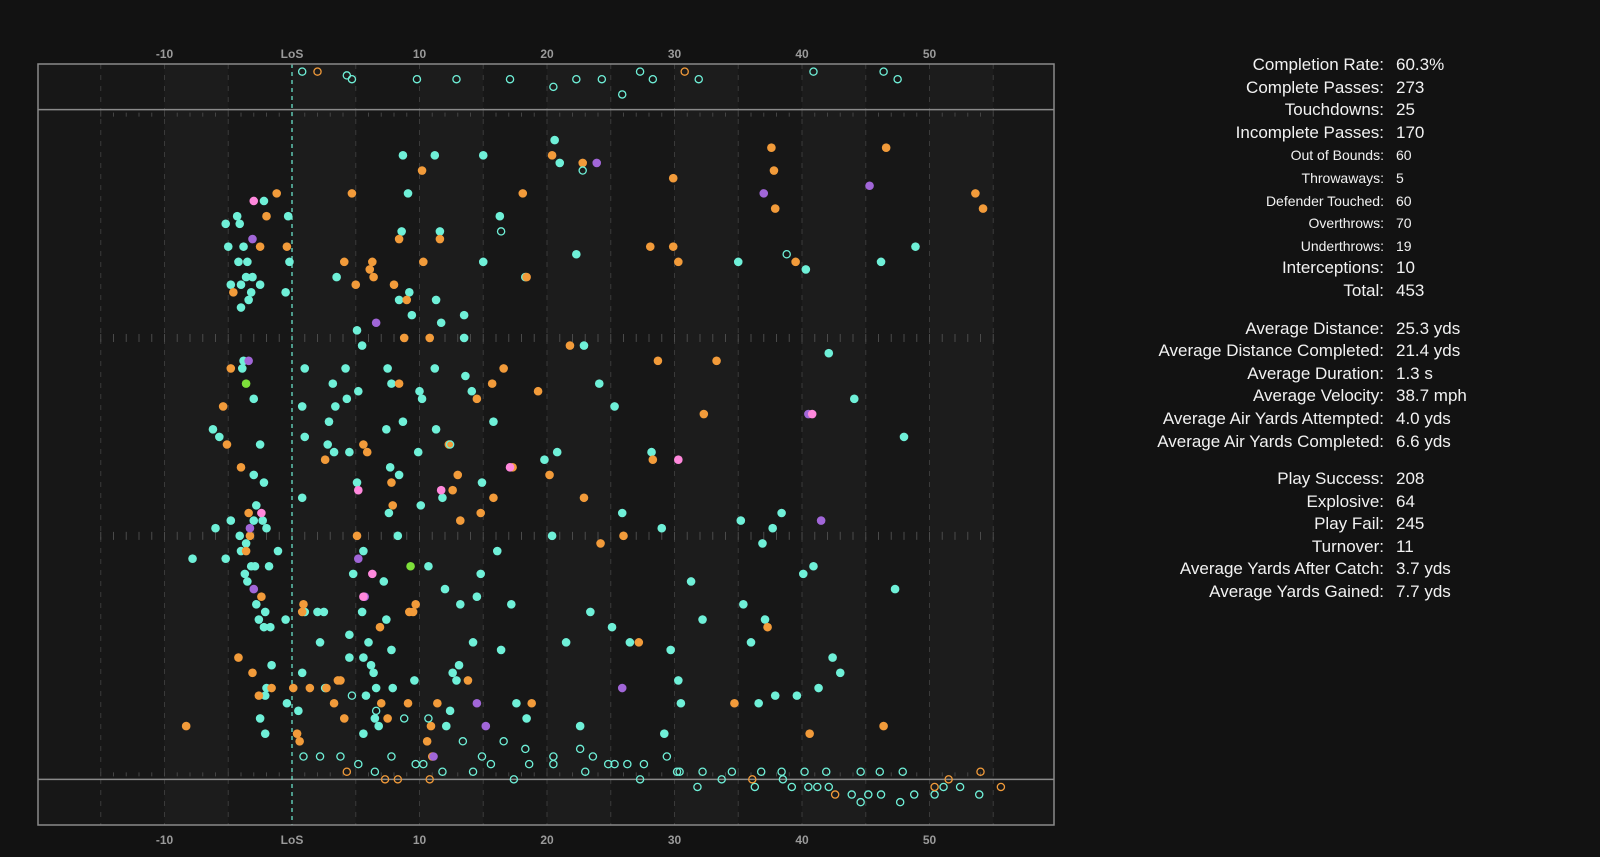  Describe the element at coordinates (675, 840) in the screenshot. I see `bottom-tick-label: 30` at that location.